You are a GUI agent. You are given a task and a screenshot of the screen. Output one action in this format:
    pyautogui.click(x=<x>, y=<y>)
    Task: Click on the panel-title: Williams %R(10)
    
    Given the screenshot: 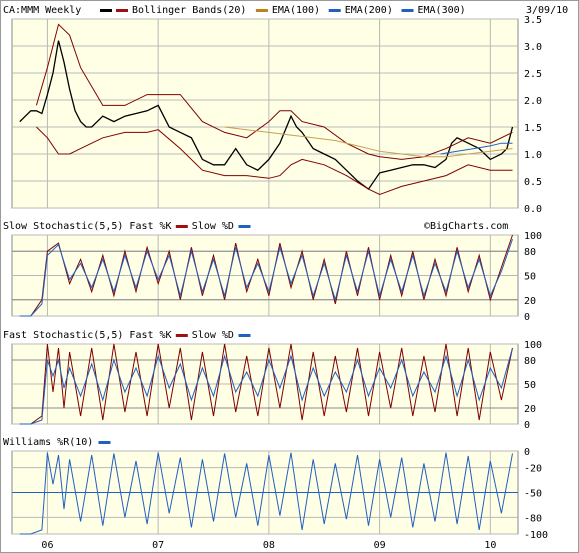 What is the action you would take?
    pyautogui.click(x=48, y=442)
    